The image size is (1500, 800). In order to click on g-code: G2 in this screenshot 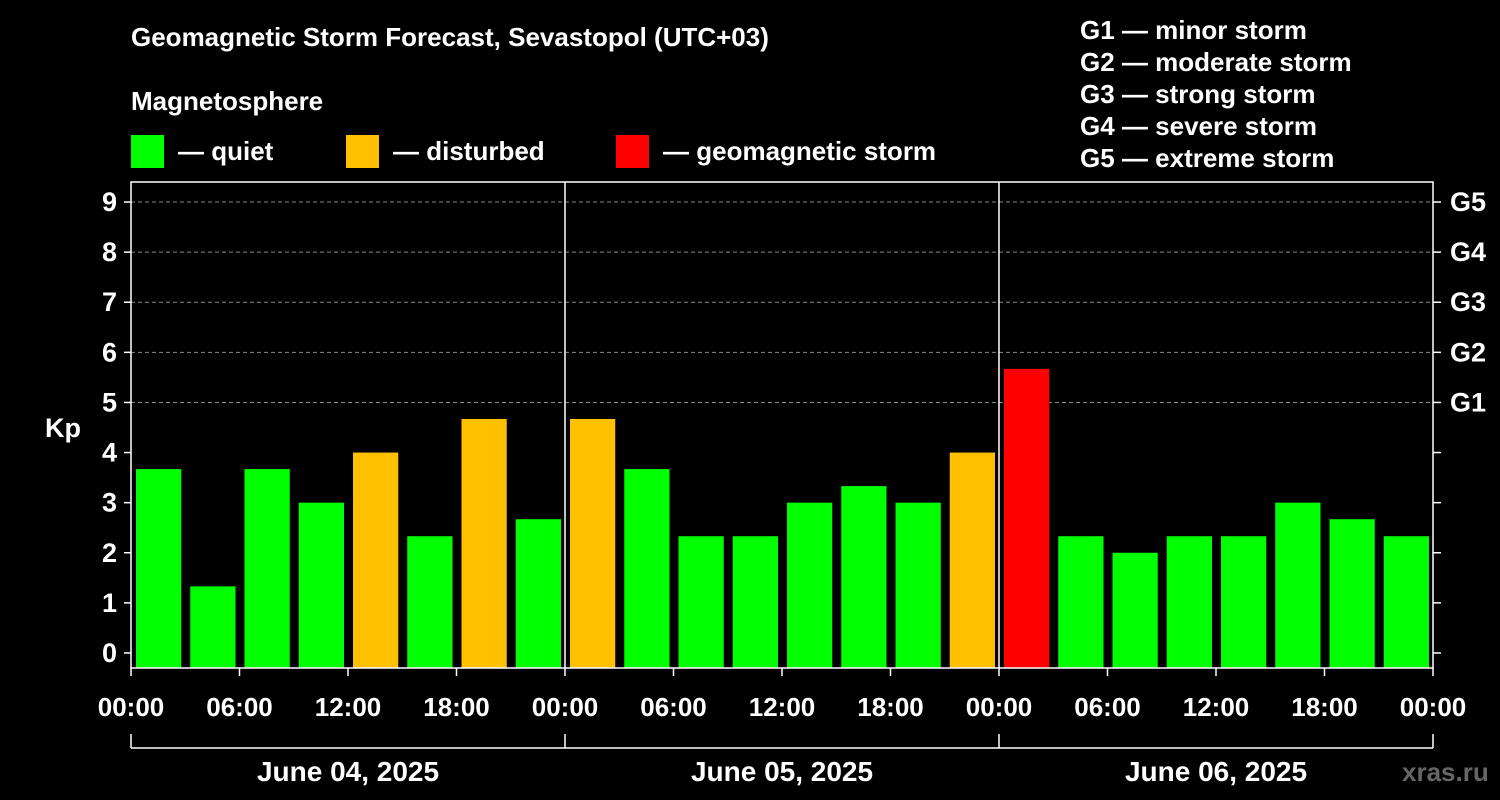, I will do `click(1097, 62)`.